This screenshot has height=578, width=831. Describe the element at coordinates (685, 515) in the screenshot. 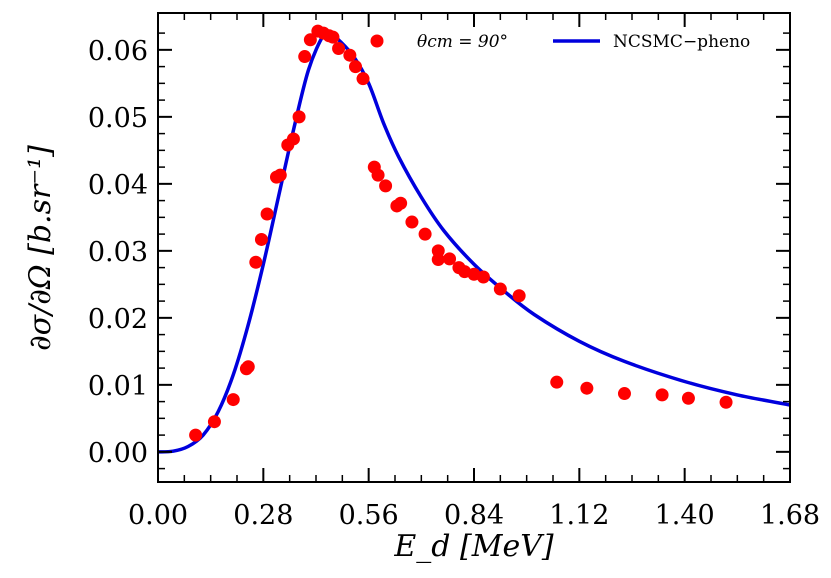

I see `x-tick-label: 1.40` at that location.